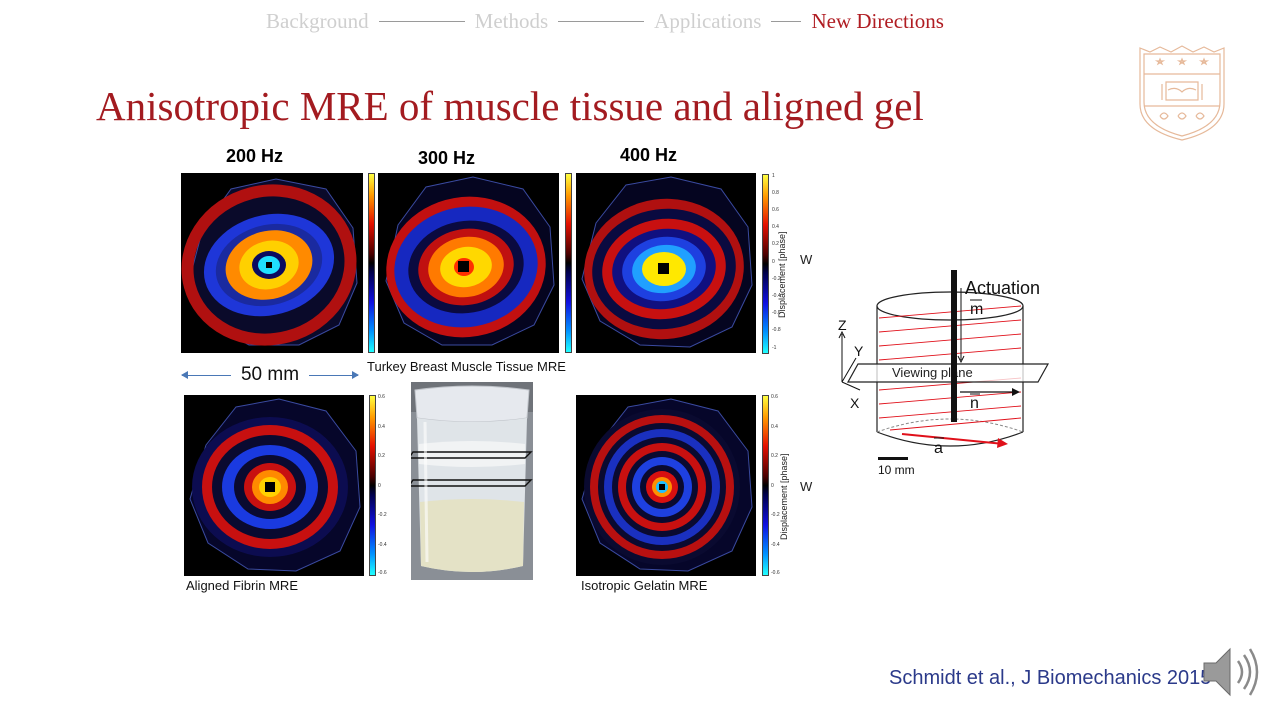 This screenshot has height=720, width=1280. Describe the element at coordinates (1182, 93) in the screenshot. I see `university-seal-icon` at that location.